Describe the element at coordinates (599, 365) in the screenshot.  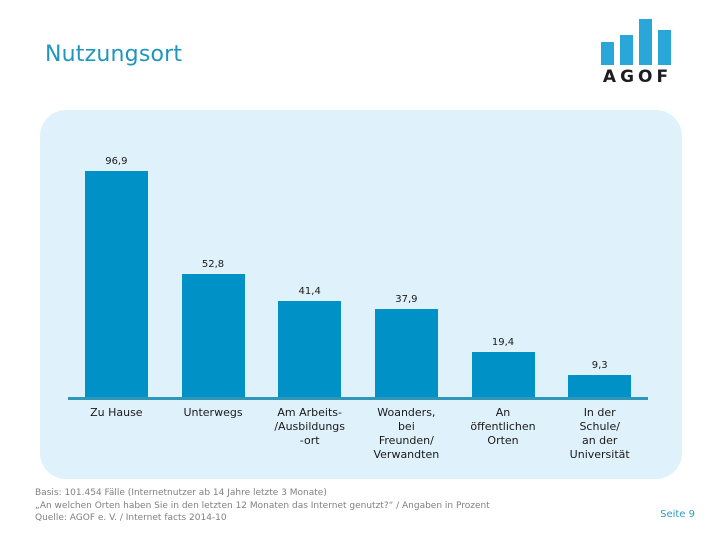
I see `bar-value-label: 9,3` at that location.